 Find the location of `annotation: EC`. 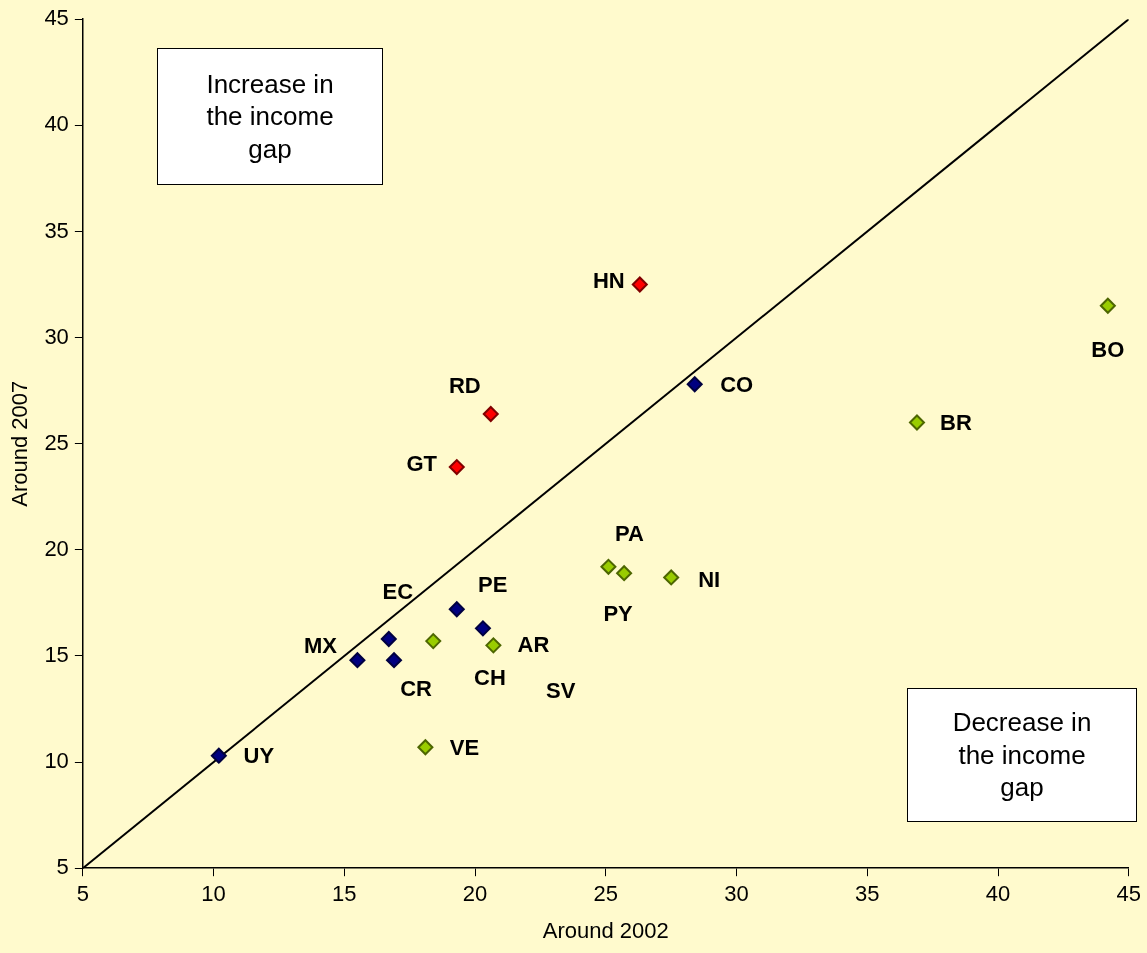

annotation: EC is located at coordinates (398, 592).